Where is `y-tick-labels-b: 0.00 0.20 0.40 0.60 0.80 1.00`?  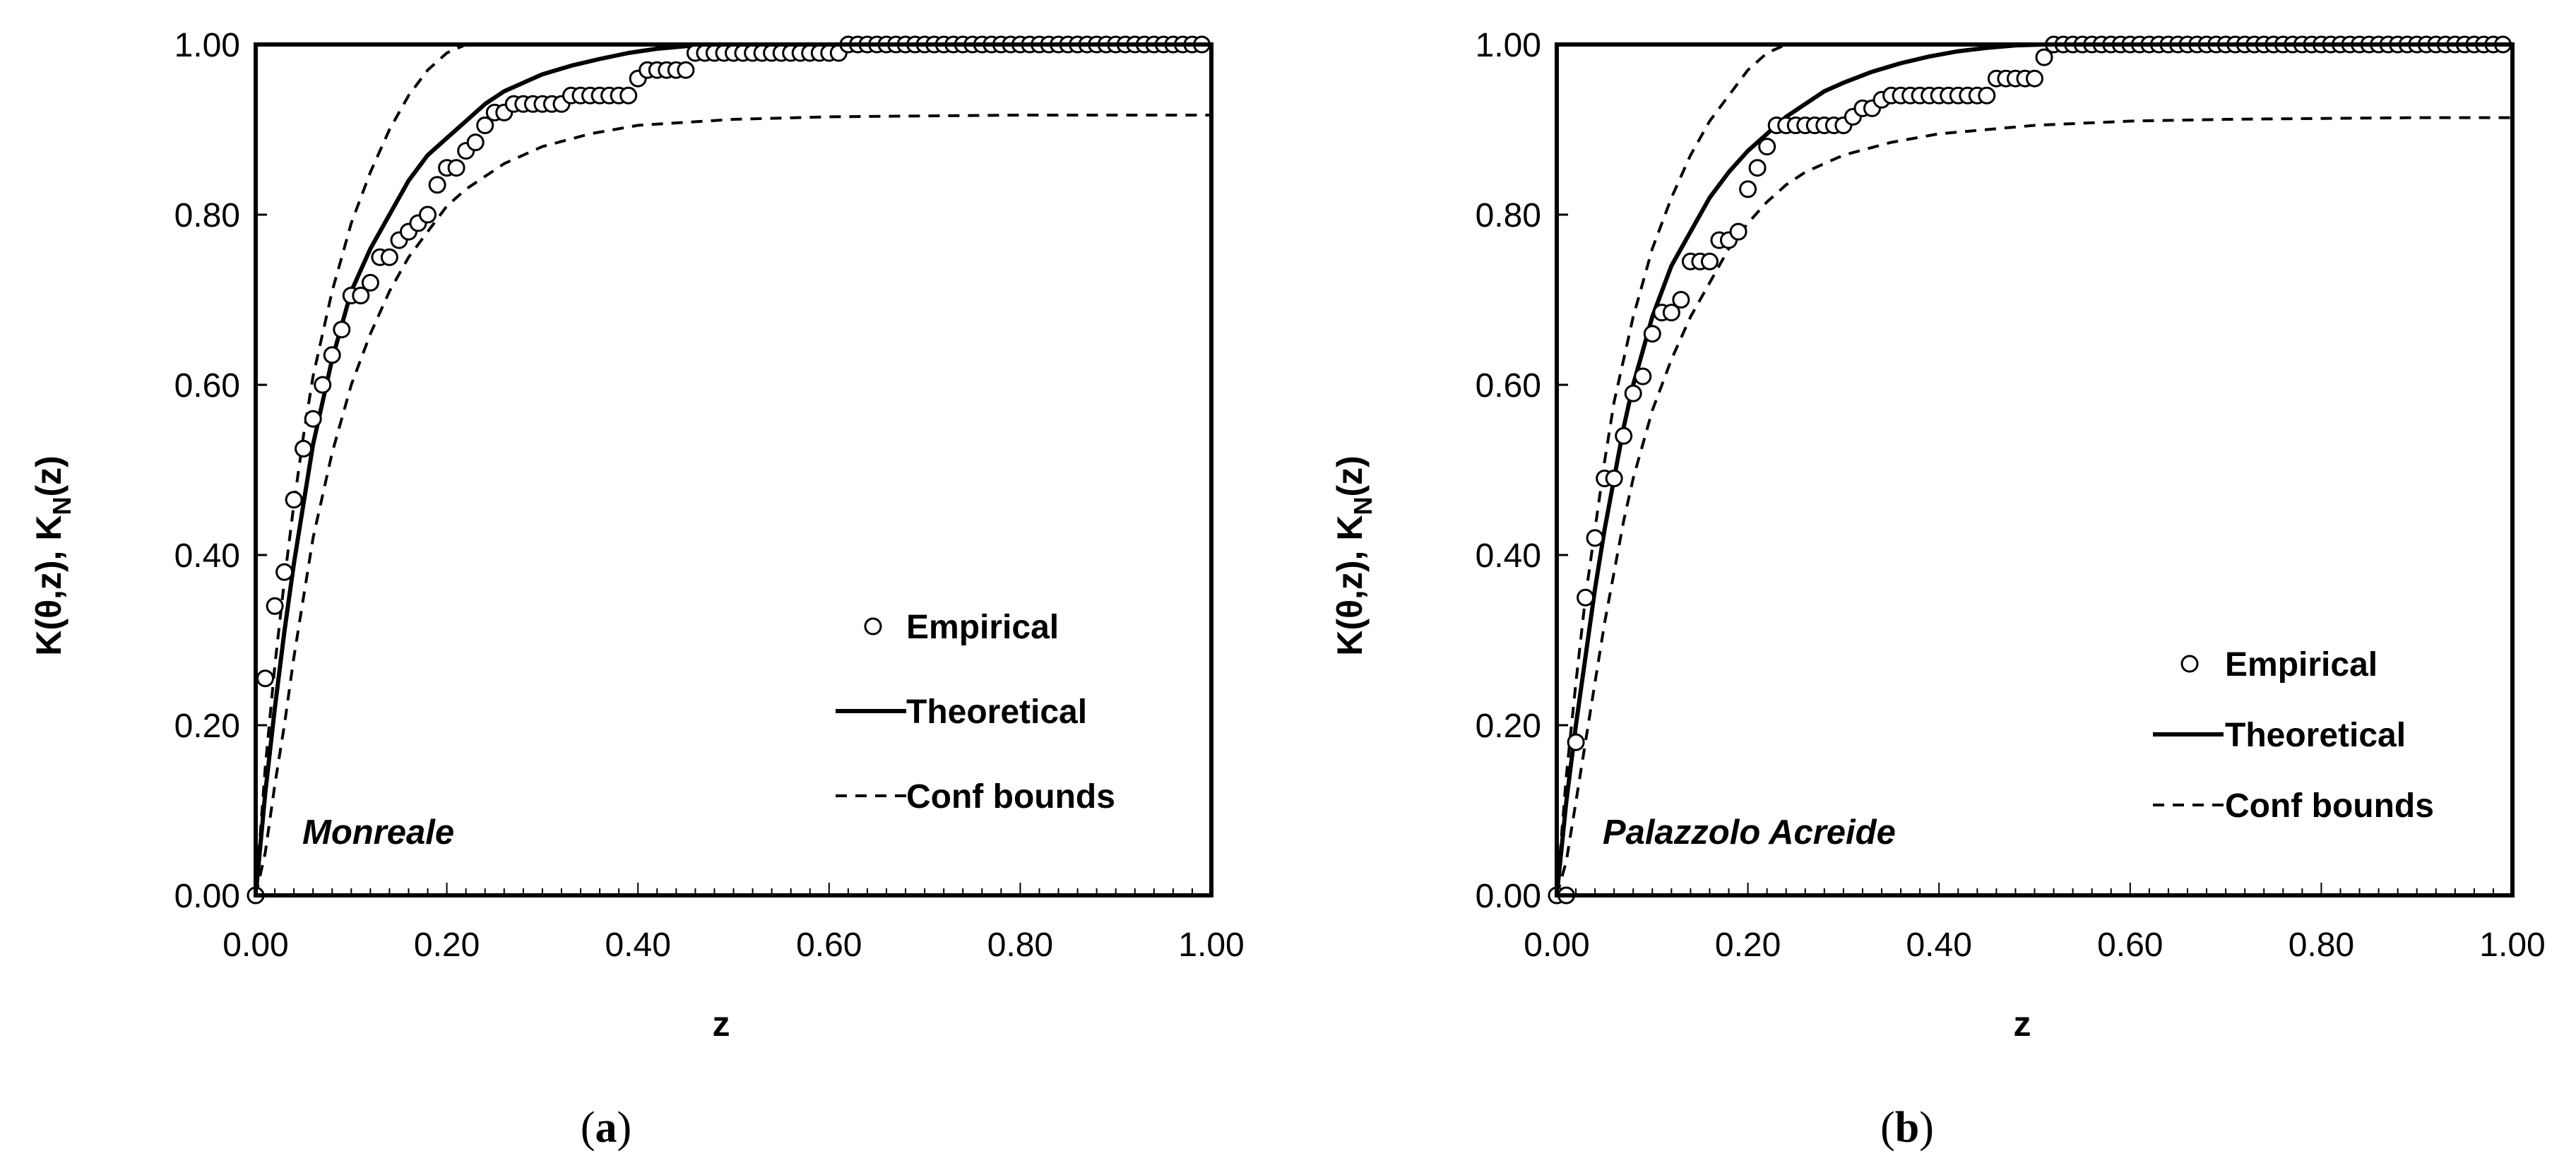
y-tick-labels-b: 0.00 0.20 0.40 0.60 0.80 1.00 is located at coordinates (1508, 471).